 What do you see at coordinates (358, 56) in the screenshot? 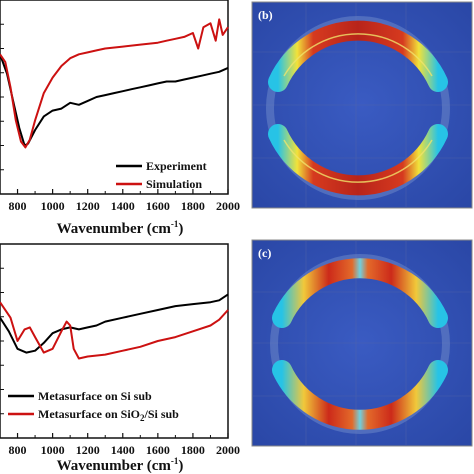
I see `field-map-b-hotspot-top` at bounding box center [358, 56].